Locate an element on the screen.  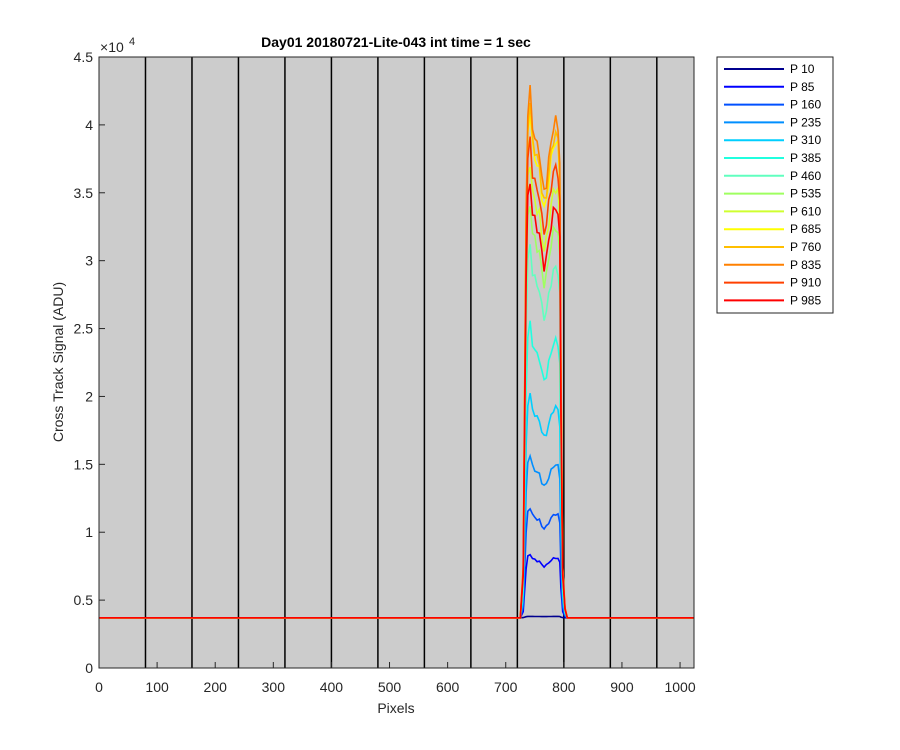
legend-box is located at coordinates (775, 185).